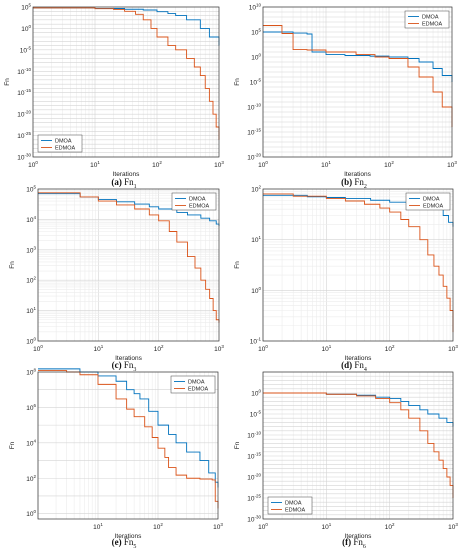 The image size is (459, 550). I want to click on caption-b: (b) Fn2, so click(354, 183).